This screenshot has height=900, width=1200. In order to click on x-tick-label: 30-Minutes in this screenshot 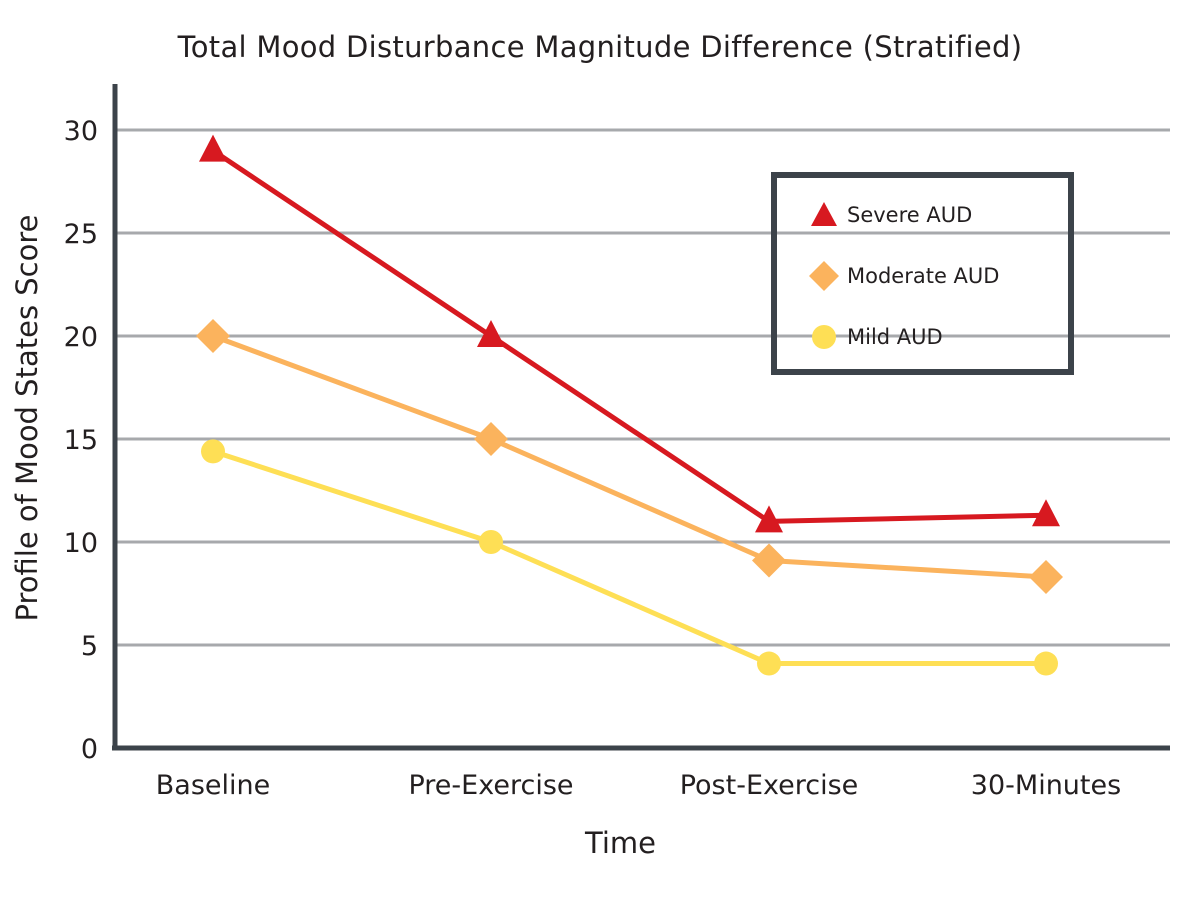, I will do `click(1046, 785)`.